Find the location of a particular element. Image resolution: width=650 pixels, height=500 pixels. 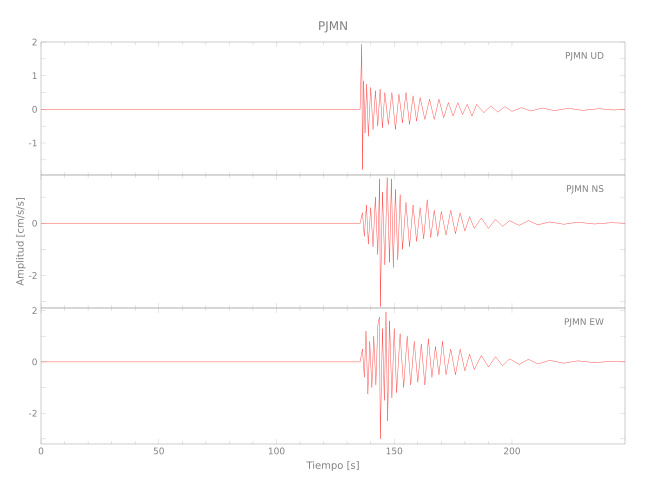

y-axis-title: Amplitud [cm/s/s] is located at coordinates (21, 242).